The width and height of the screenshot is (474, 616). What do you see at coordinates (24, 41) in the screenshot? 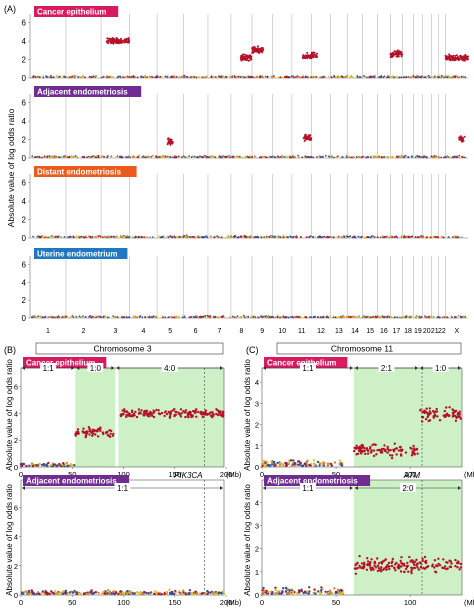
I see `track-a0-ytick: 4` at bounding box center [24, 41].